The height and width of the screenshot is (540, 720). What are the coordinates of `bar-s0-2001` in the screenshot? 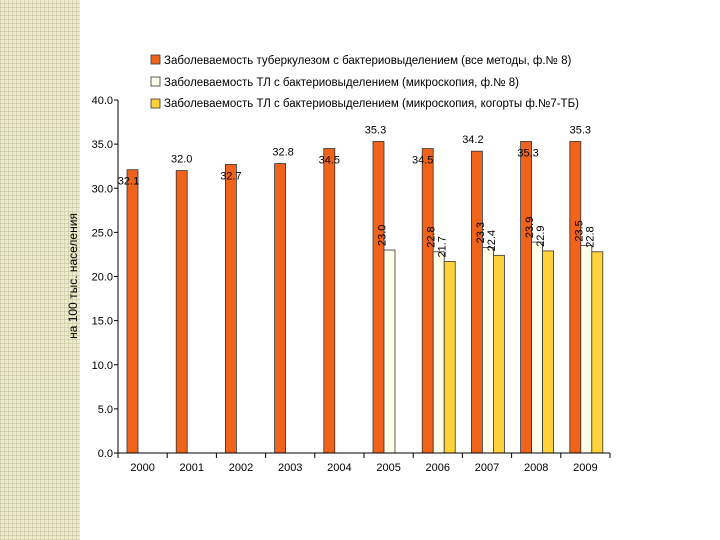 It's located at (181, 312).